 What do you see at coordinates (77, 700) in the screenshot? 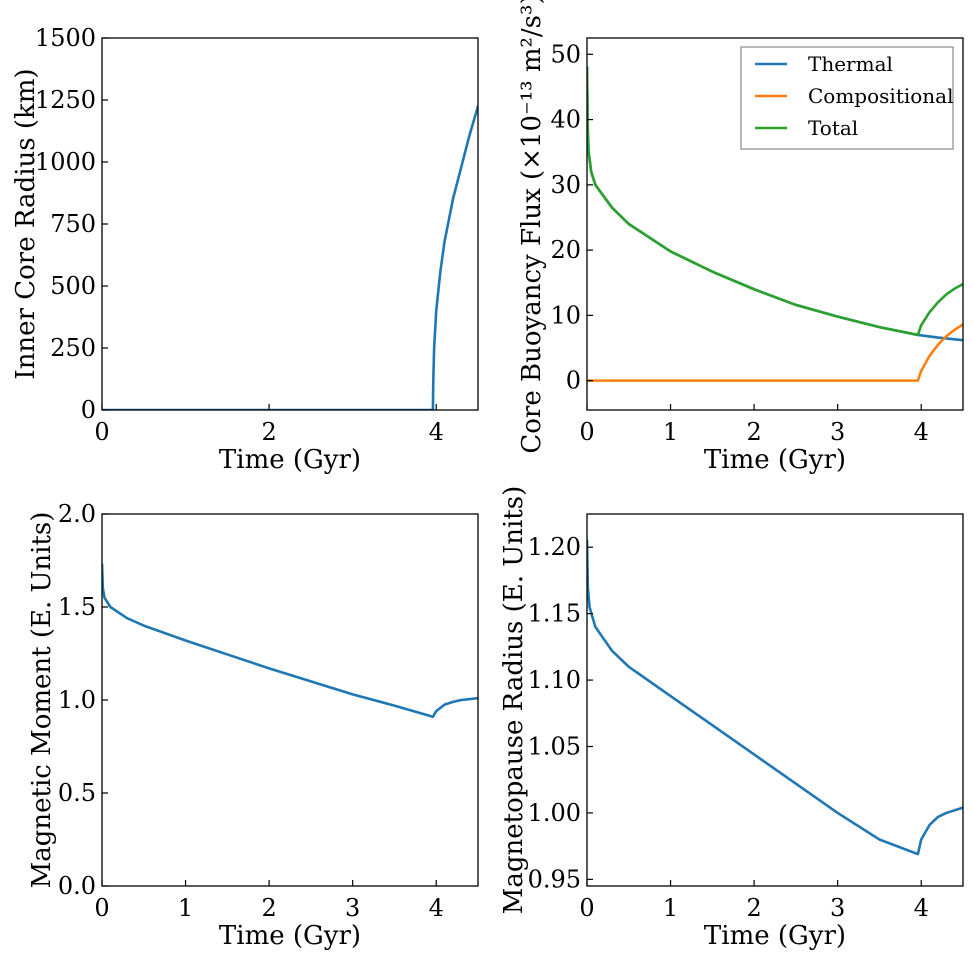
I see `y-tick-label: 1.0` at bounding box center [77, 700].